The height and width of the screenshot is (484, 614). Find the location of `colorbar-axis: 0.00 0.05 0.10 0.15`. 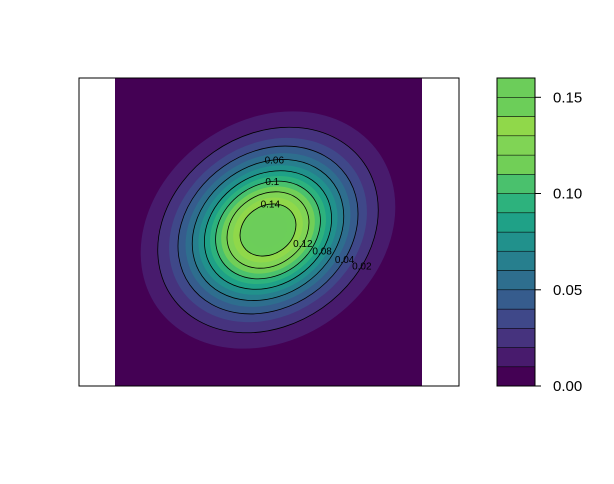

colorbar-axis: 0.00 0.05 0.10 0.15 is located at coordinates (558, 242).